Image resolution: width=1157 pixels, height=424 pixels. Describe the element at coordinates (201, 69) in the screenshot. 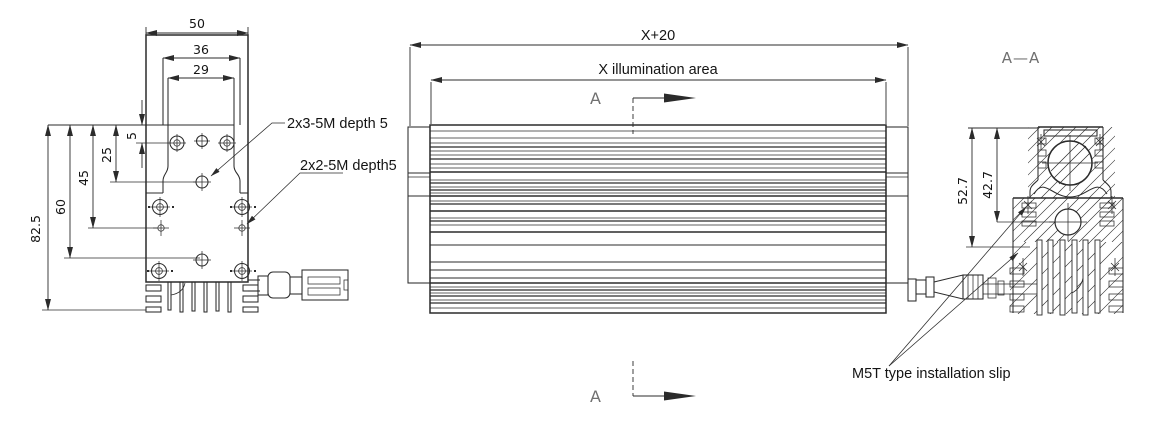

I see `dim-29: 29` at that location.